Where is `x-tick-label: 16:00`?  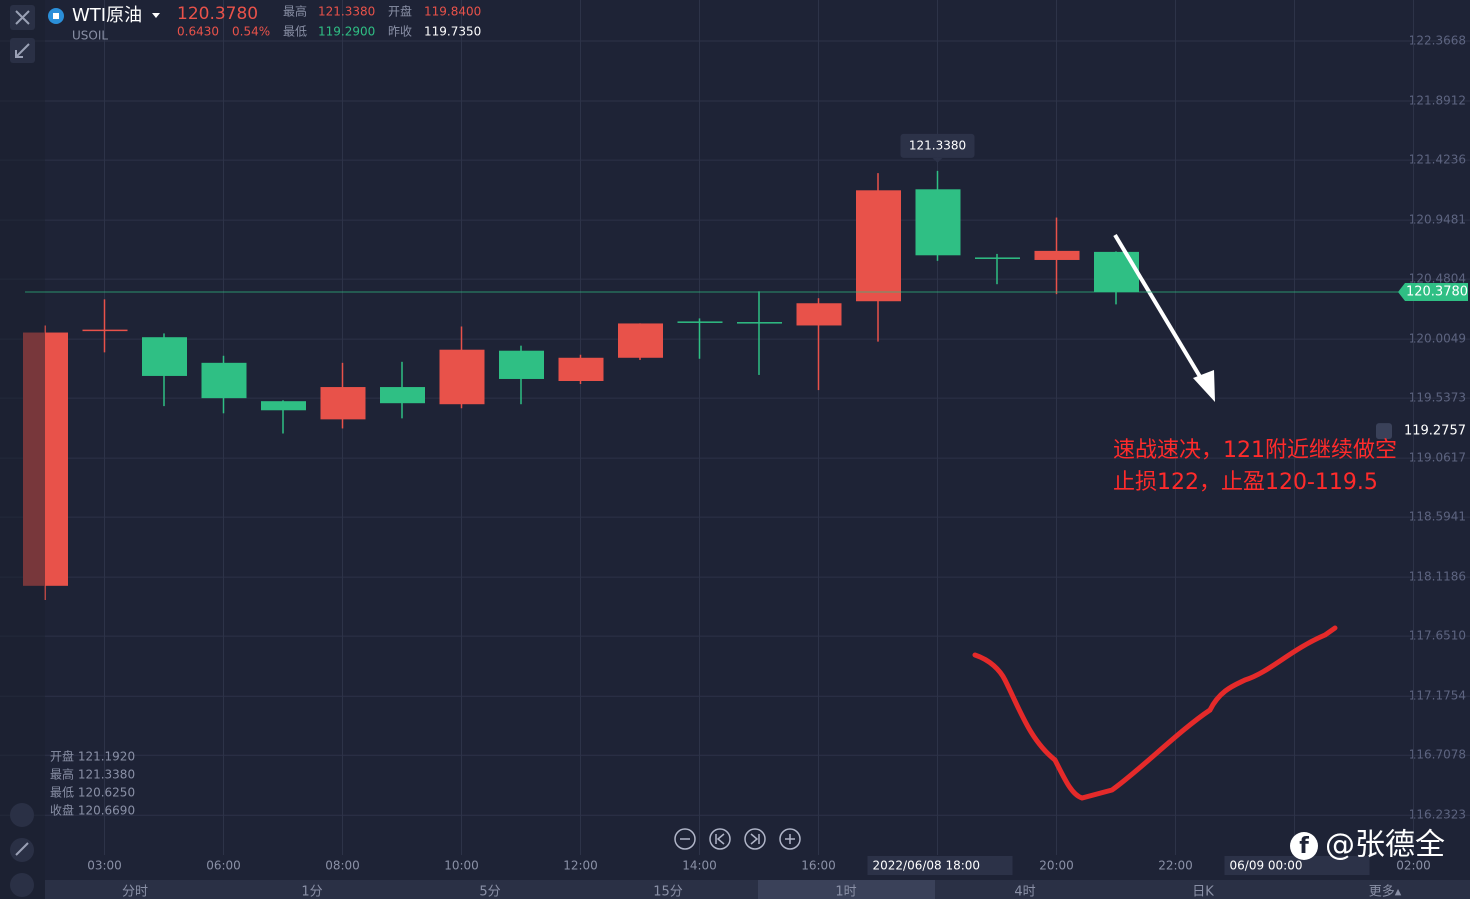 x-tick-label: 16:00 is located at coordinates (818, 866).